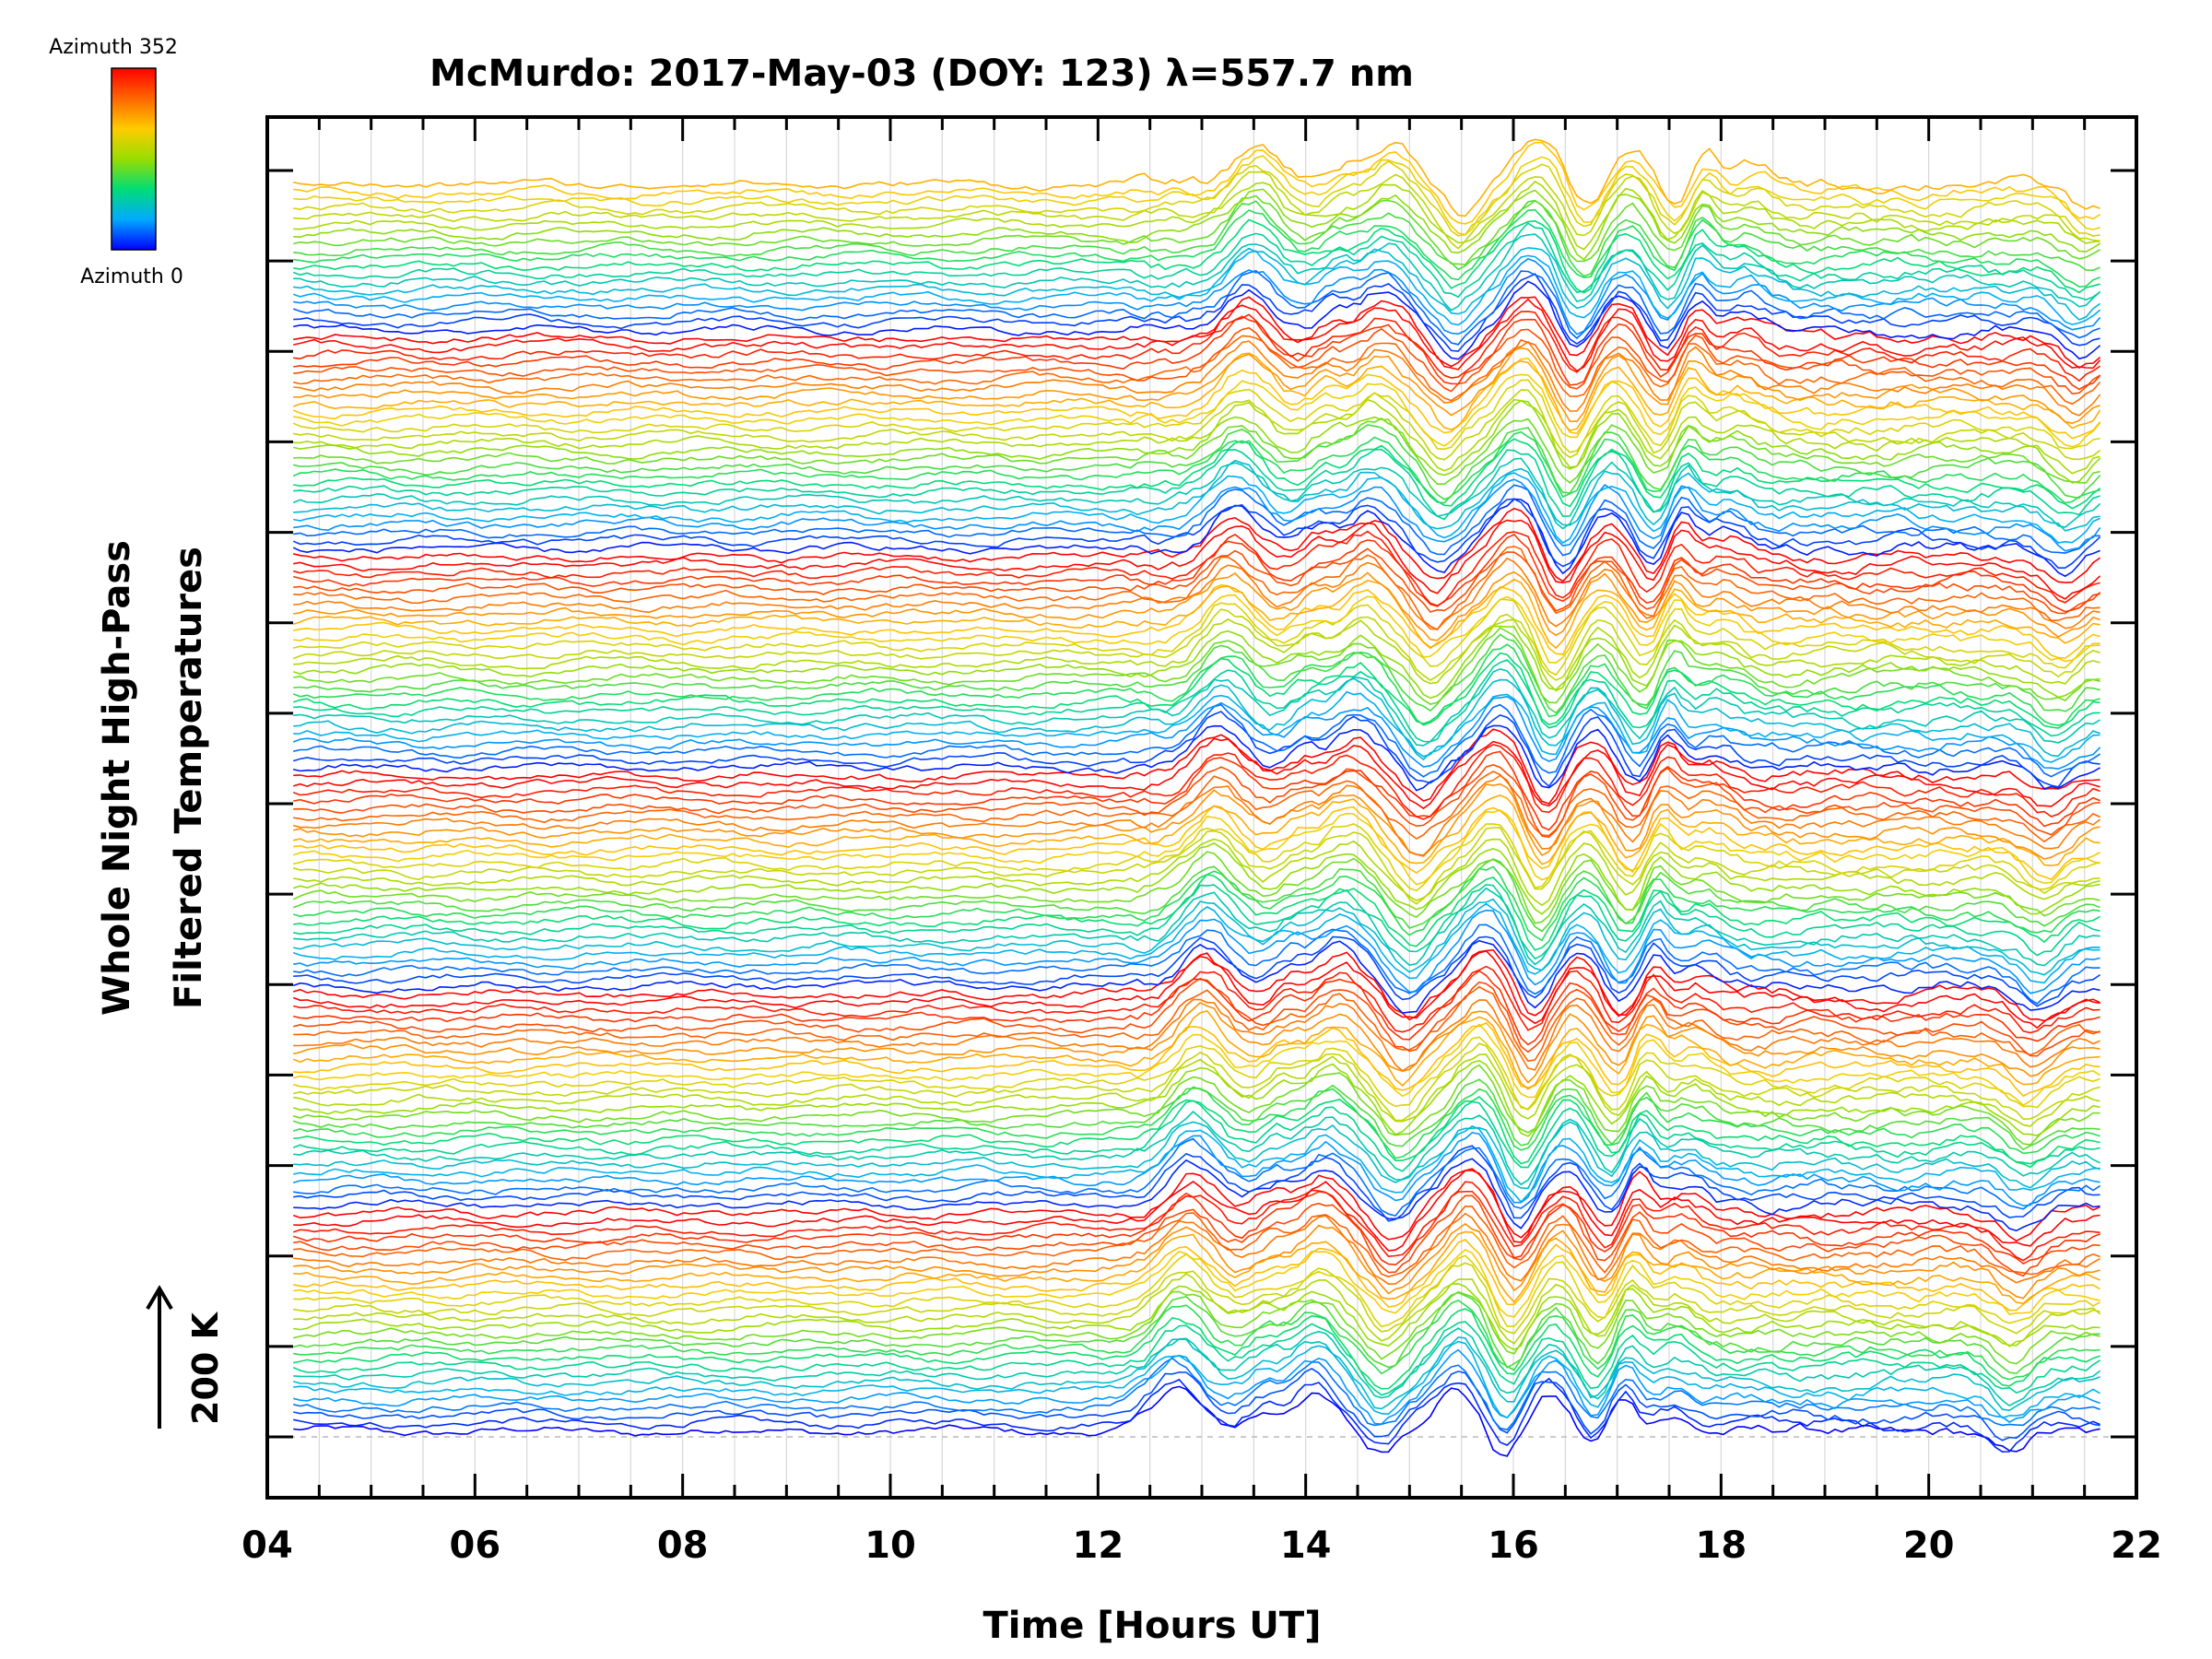  I want to click on scale-bar-arrowhead, so click(159, 1298).